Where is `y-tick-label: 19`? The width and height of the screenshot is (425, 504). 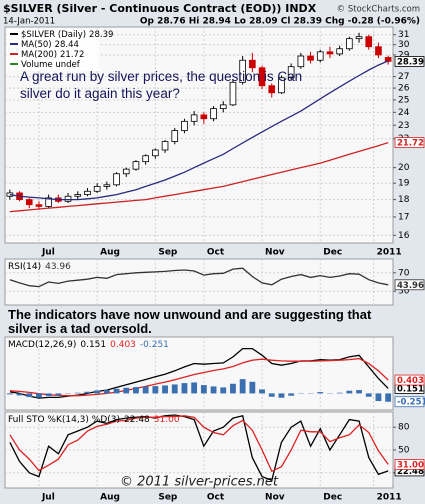
y-tick-label: 19 is located at coordinates (404, 184).